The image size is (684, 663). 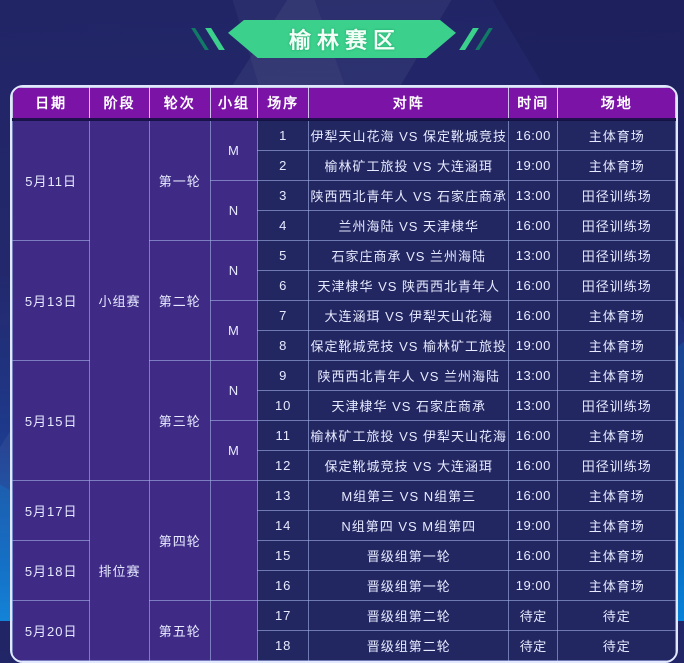 I want to click on cell-match-no: 6, so click(x=283, y=285).